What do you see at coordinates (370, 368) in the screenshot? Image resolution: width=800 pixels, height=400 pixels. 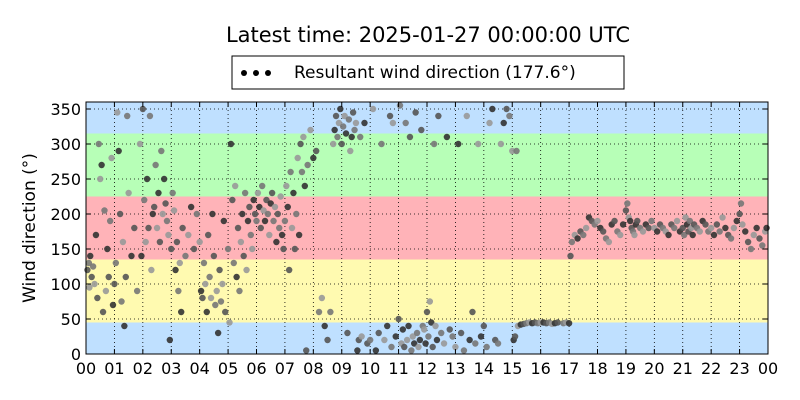 I see `x-tick-label: 10` at bounding box center [370, 368].